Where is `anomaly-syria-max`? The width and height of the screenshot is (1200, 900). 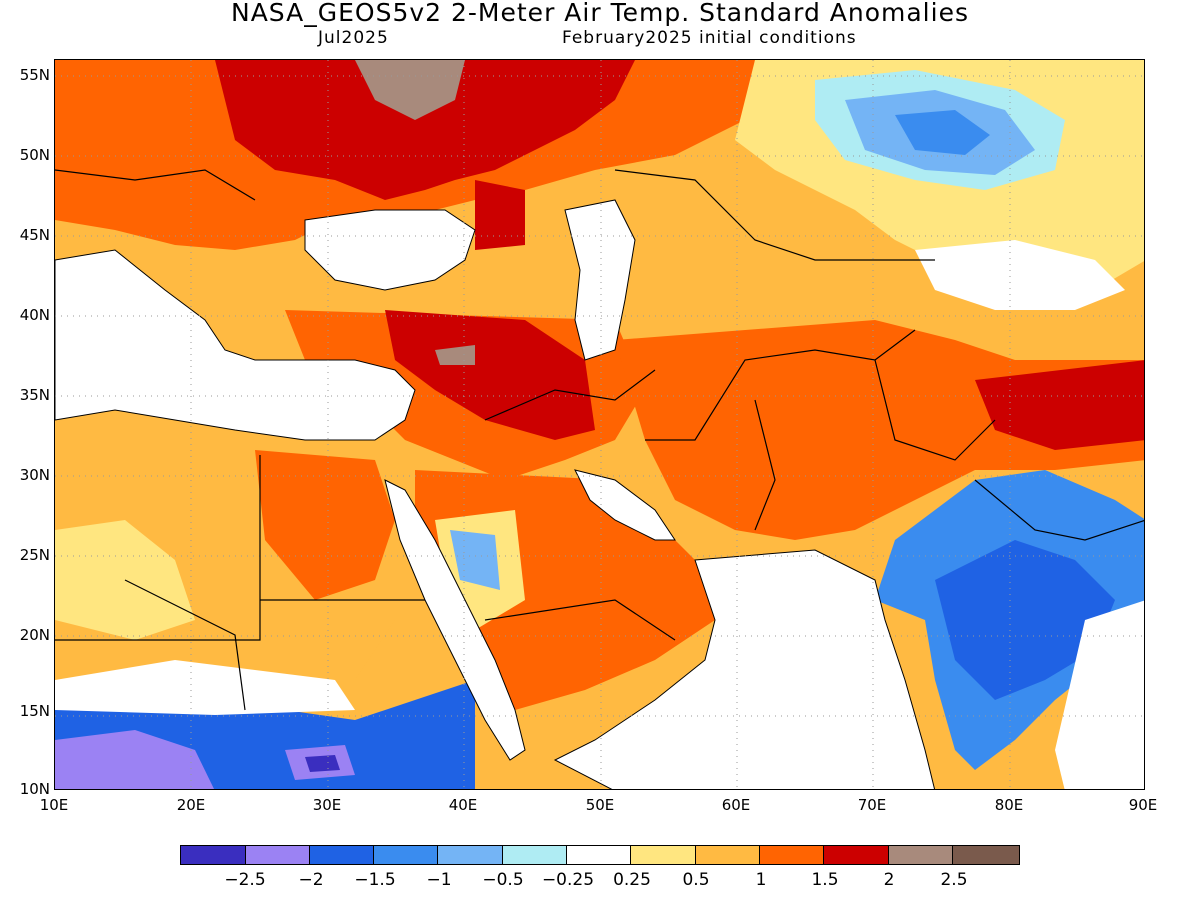
anomaly-syria-max is located at coordinates (455, 355).